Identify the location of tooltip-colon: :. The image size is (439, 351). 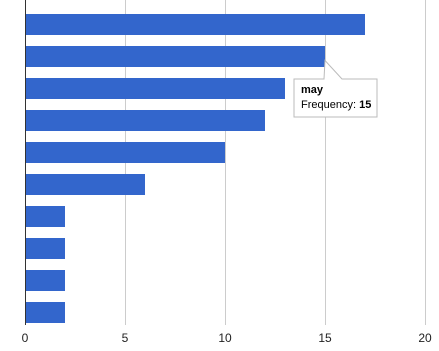
(356, 105).